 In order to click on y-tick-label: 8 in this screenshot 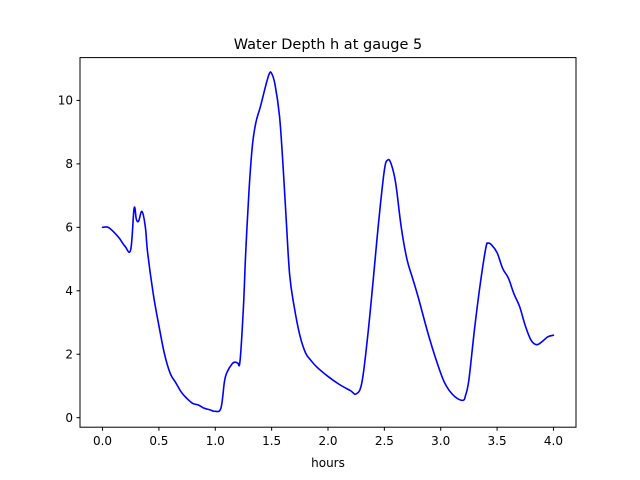, I will do `click(69, 164)`.